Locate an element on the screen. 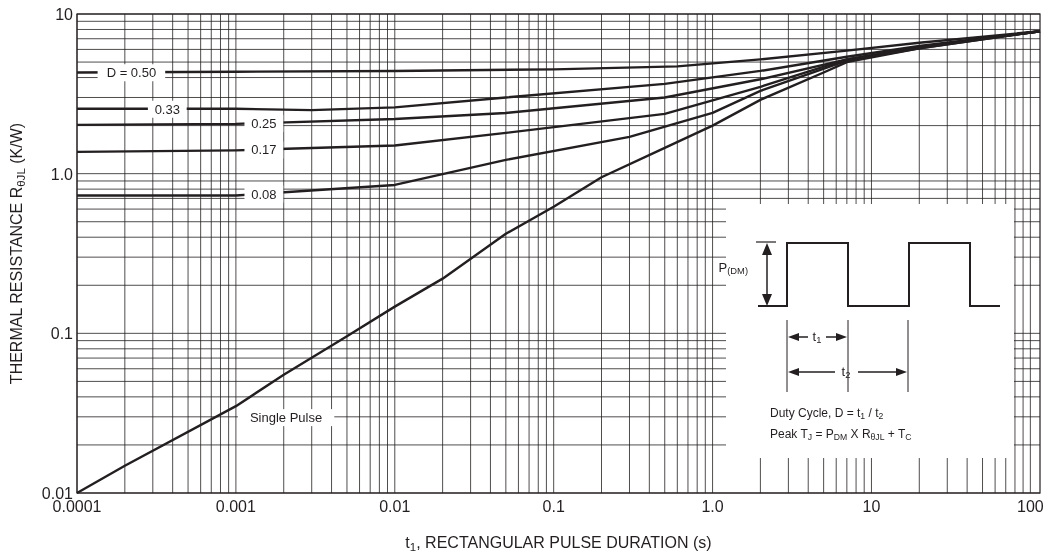 Image resolution: width=1043 pixels, height=556 pixels. x-tick-label: 0.1 is located at coordinates (553, 506).